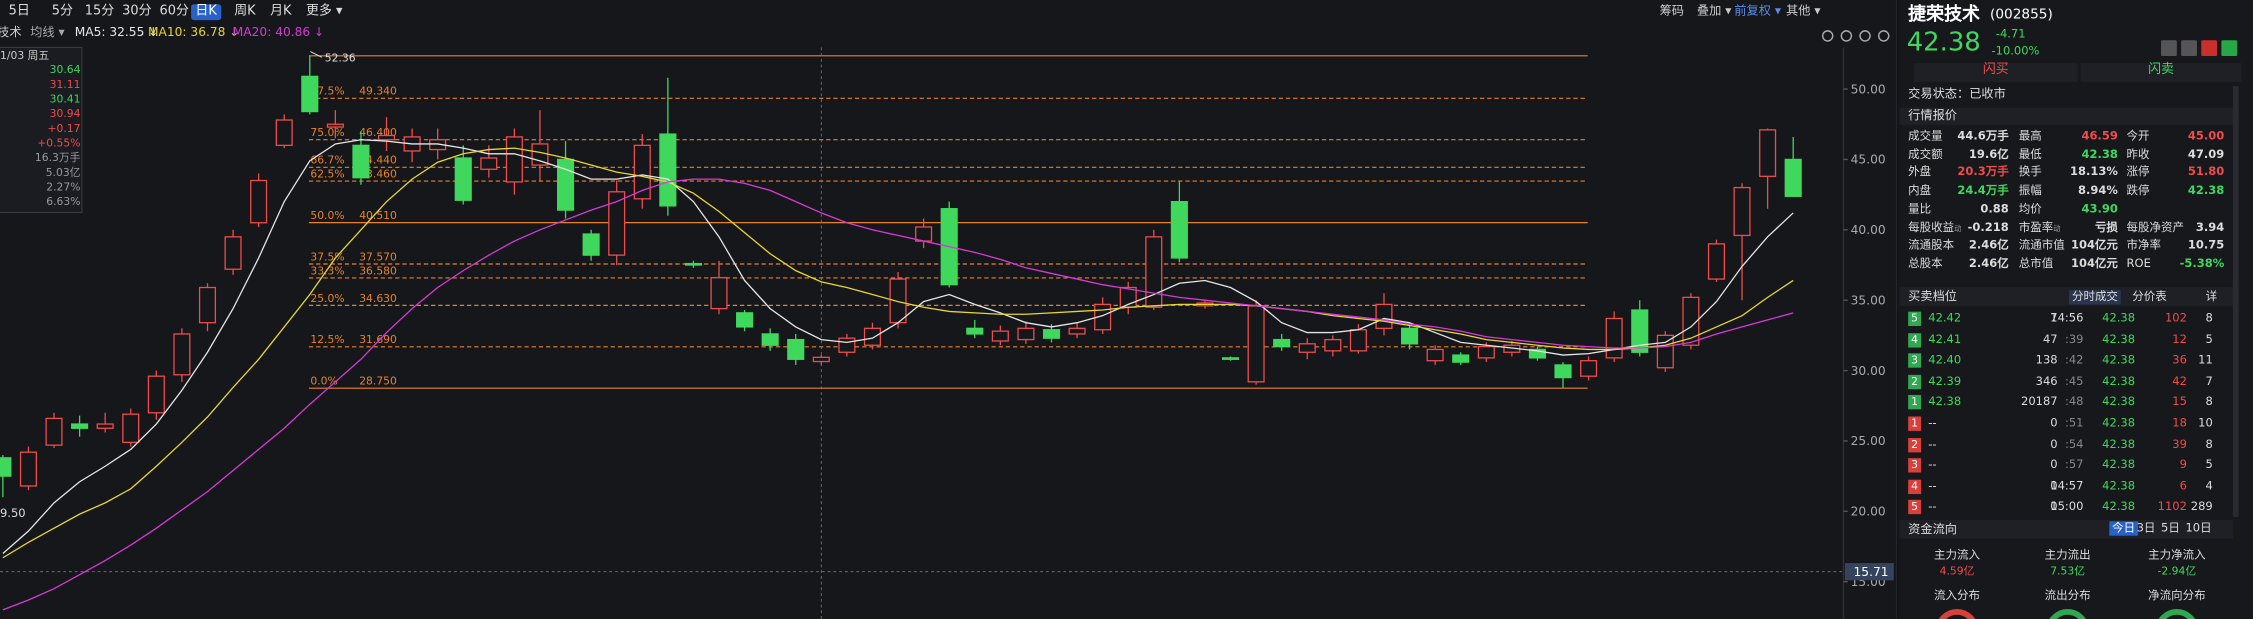 Image resolution: width=2253 pixels, height=619 pixels. Describe the element at coordinates (2050, 339) in the screenshot. I see `level-volume: 47` at that location.